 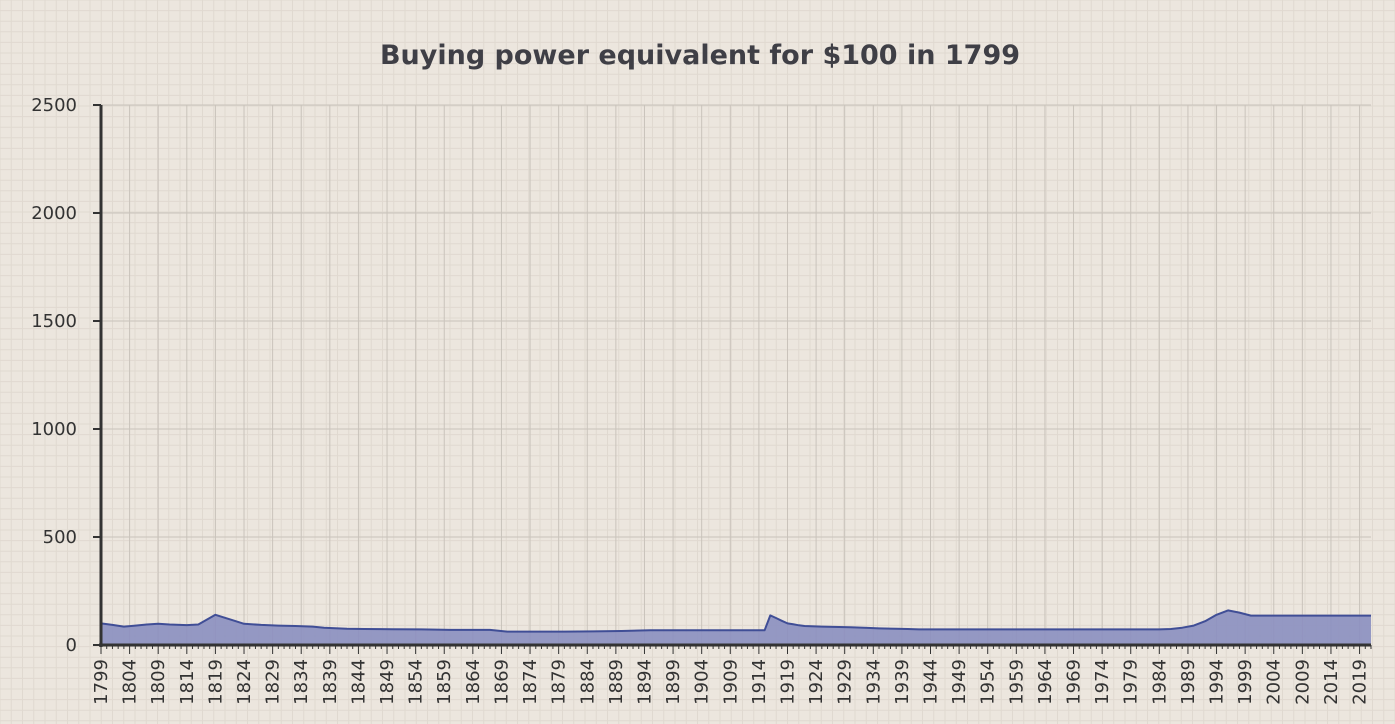 What do you see at coordinates (1074, 682) in the screenshot?
I see `x-tick-label: 1969` at bounding box center [1074, 682].